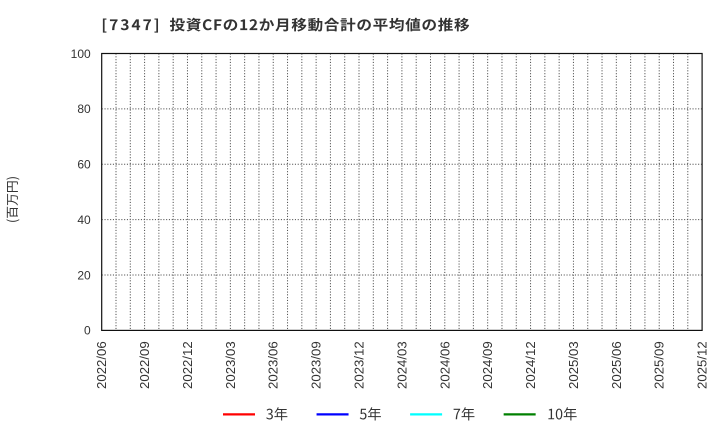 The image size is (720, 440). What do you see at coordinates (444, 365) in the screenshot?
I see `svg-text: 2024/06` at bounding box center [444, 365].